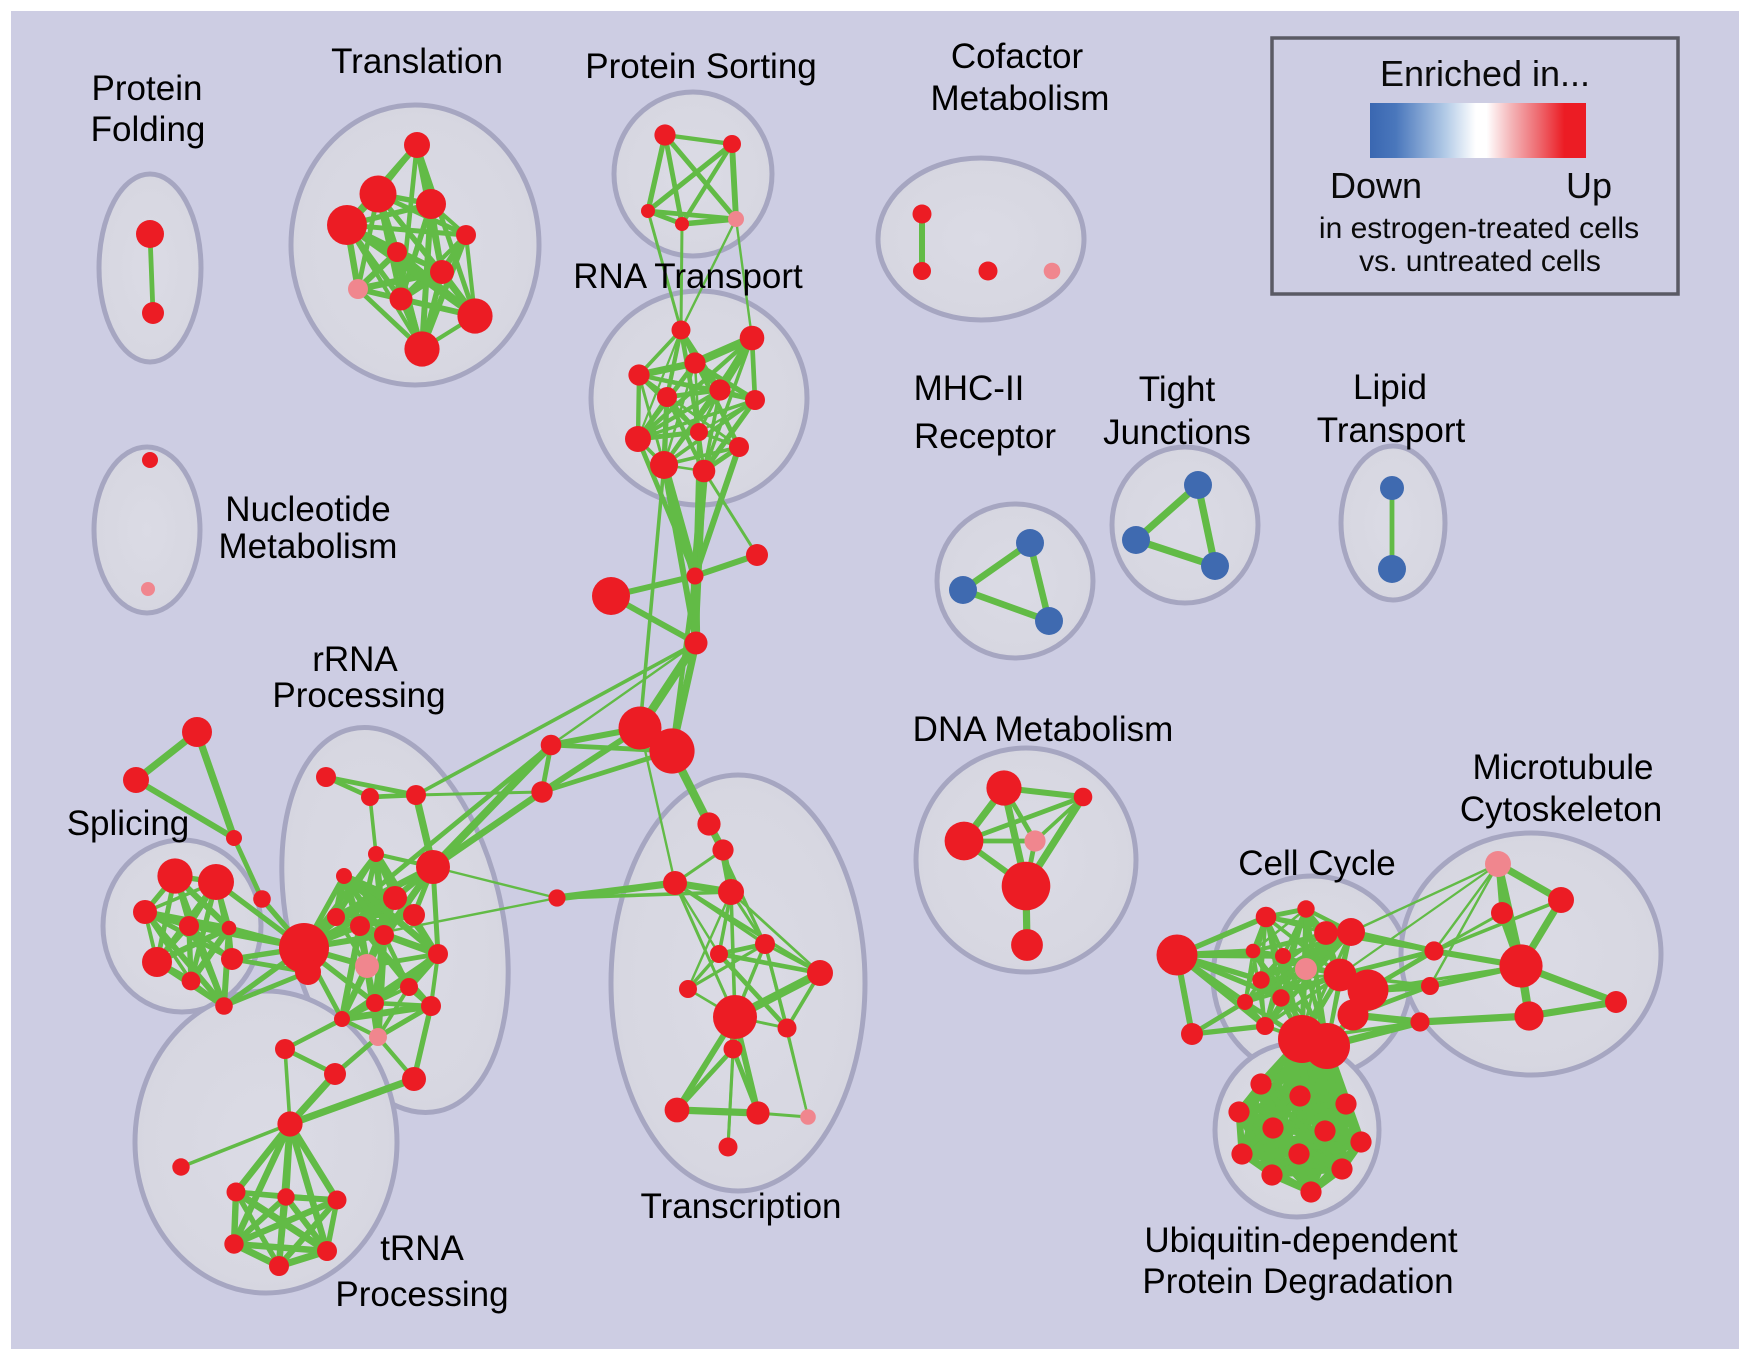 The image size is (1750, 1365). Describe the element at coordinates (1177, 389) in the screenshot. I see `svg-text: Tight` at that location.